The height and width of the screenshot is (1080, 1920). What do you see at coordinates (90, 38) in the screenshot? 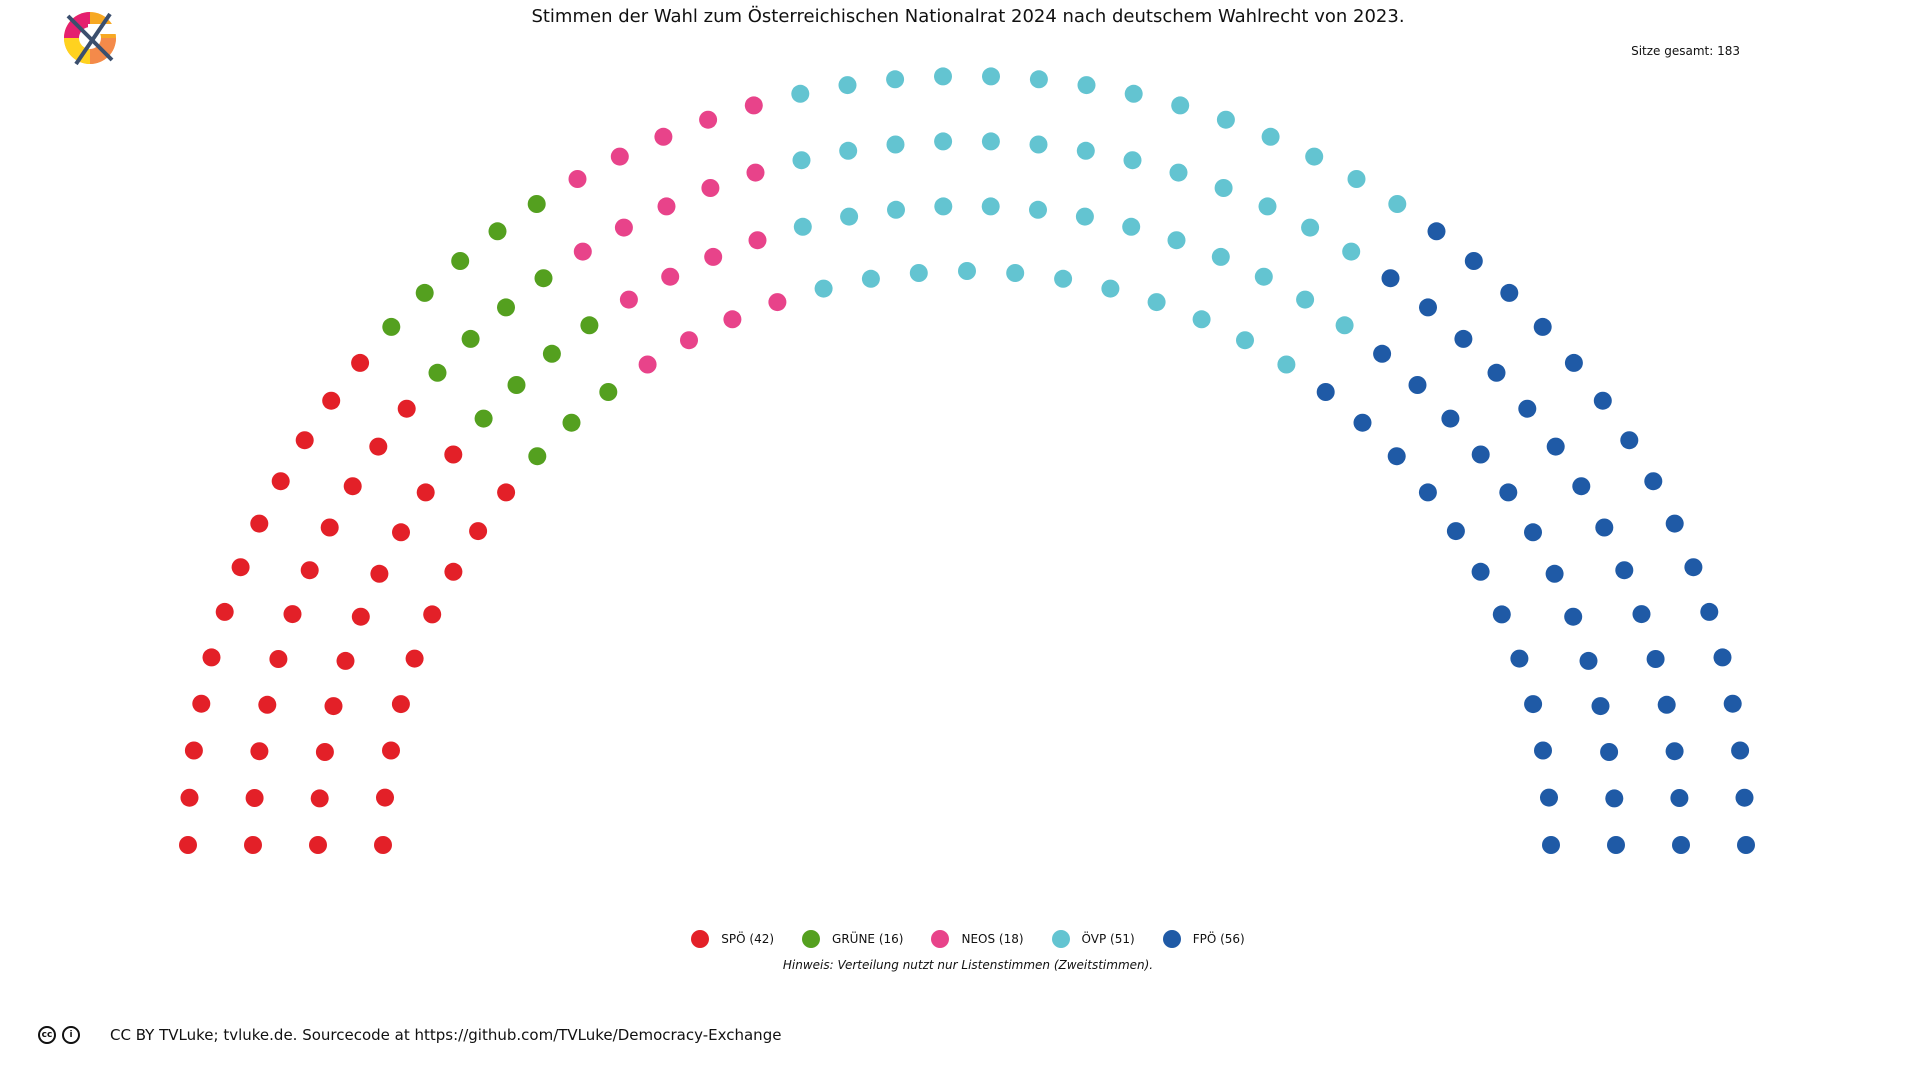
I see `logo` at bounding box center [90, 38].